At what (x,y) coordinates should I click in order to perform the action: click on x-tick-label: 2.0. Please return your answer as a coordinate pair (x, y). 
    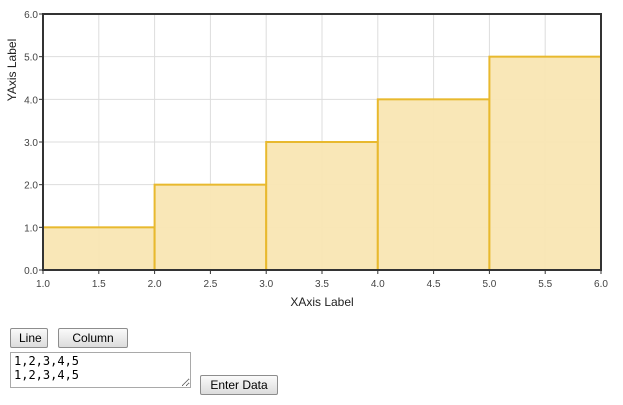
    Looking at the image, I should click on (155, 284).